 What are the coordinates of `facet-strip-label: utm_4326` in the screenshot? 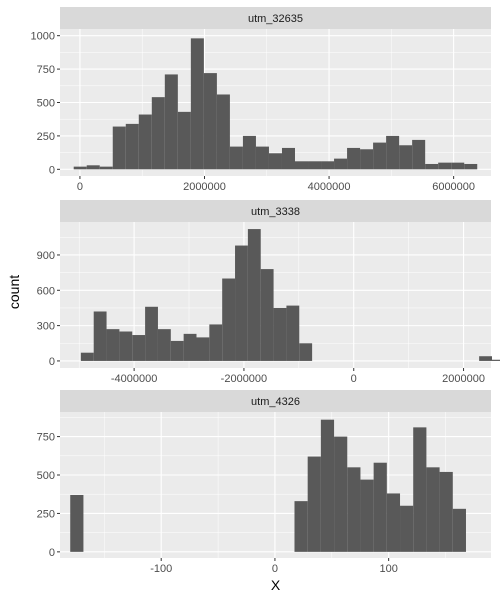 It's located at (275, 402).